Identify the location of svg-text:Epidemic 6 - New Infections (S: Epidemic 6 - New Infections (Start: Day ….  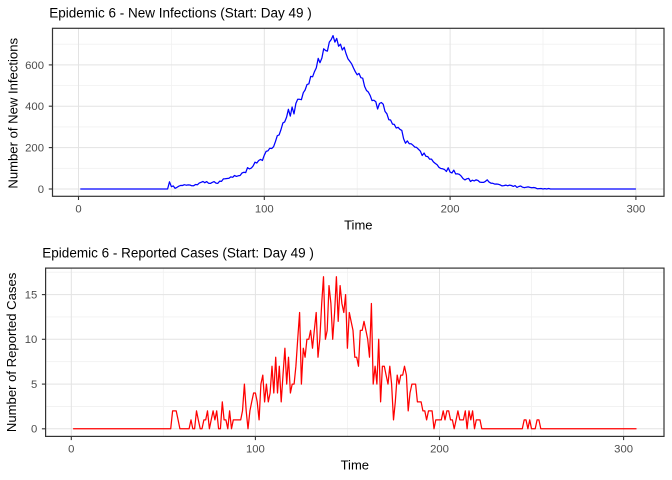
(180, 13).